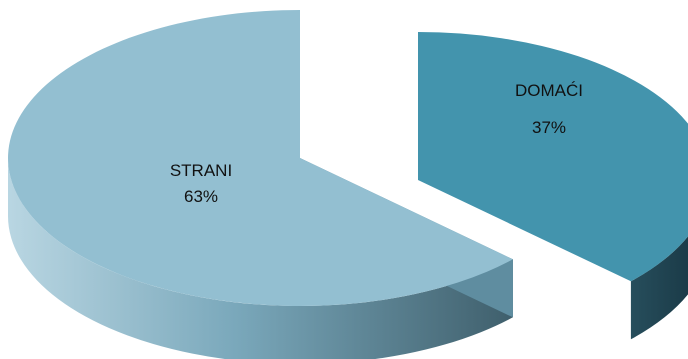 The image size is (688, 359). I want to click on slice-value-strani: 63%, so click(201, 196).